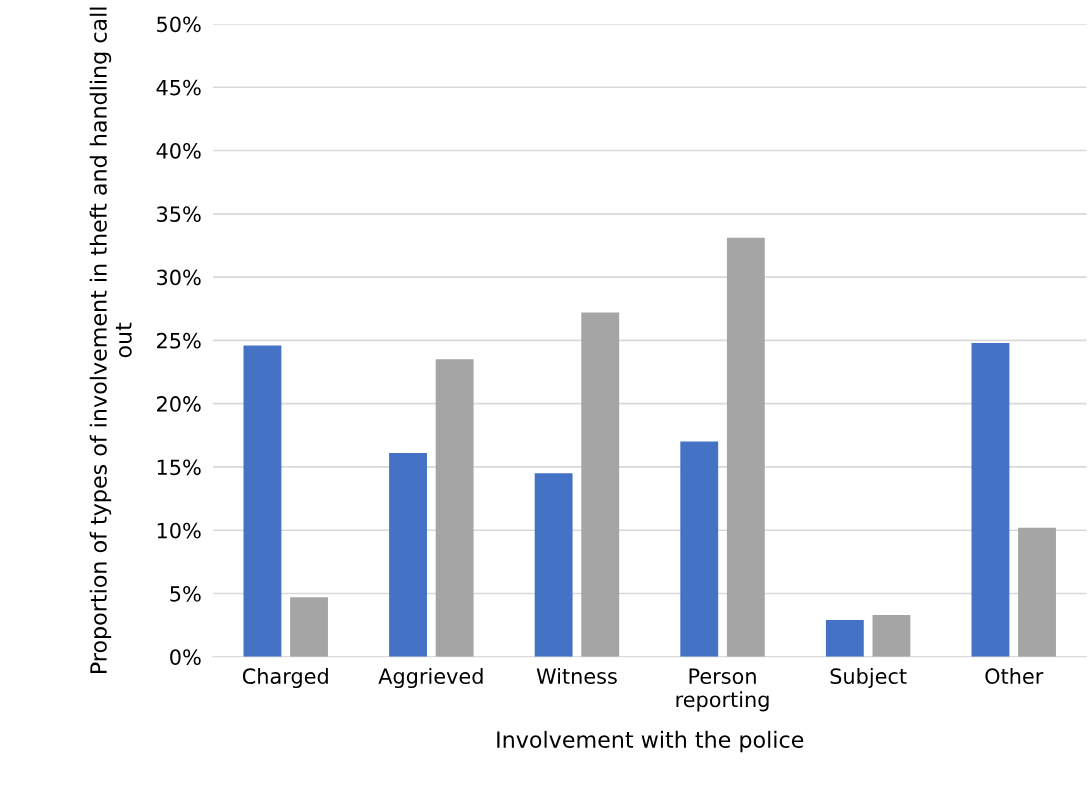 The width and height of the screenshot is (1092, 799). I want to click on y-tick-label: 30%, so click(179, 277).